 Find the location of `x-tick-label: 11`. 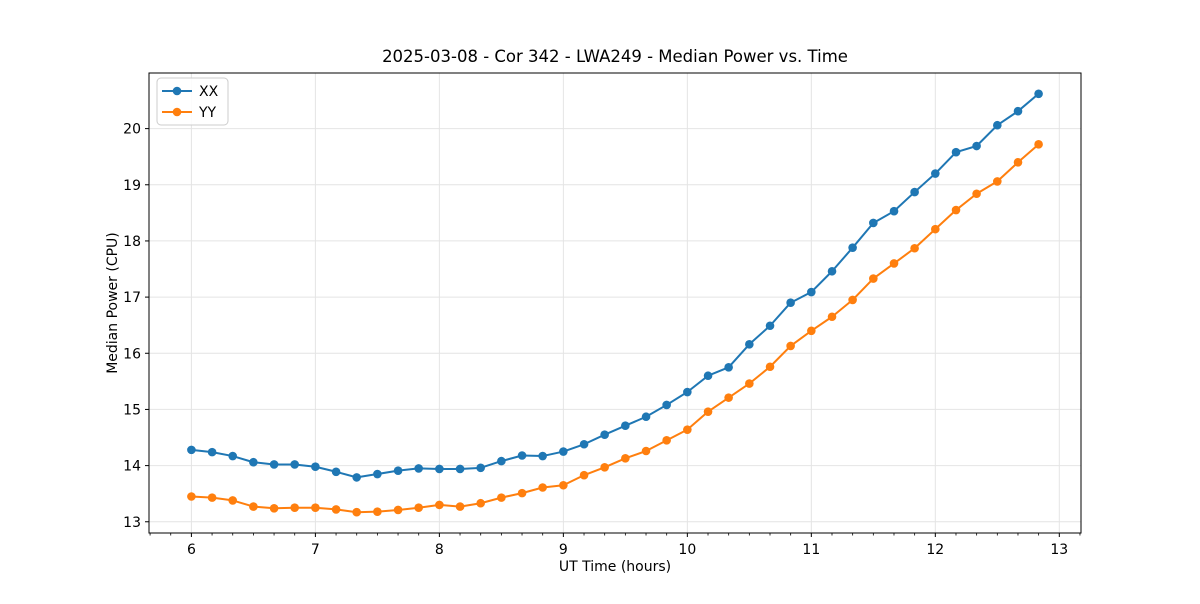

x-tick-label: 11 is located at coordinates (811, 550).